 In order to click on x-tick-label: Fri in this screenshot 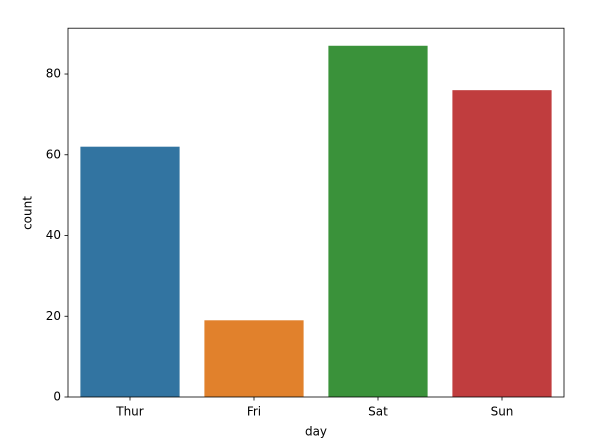, I will do `click(254, 412)`.